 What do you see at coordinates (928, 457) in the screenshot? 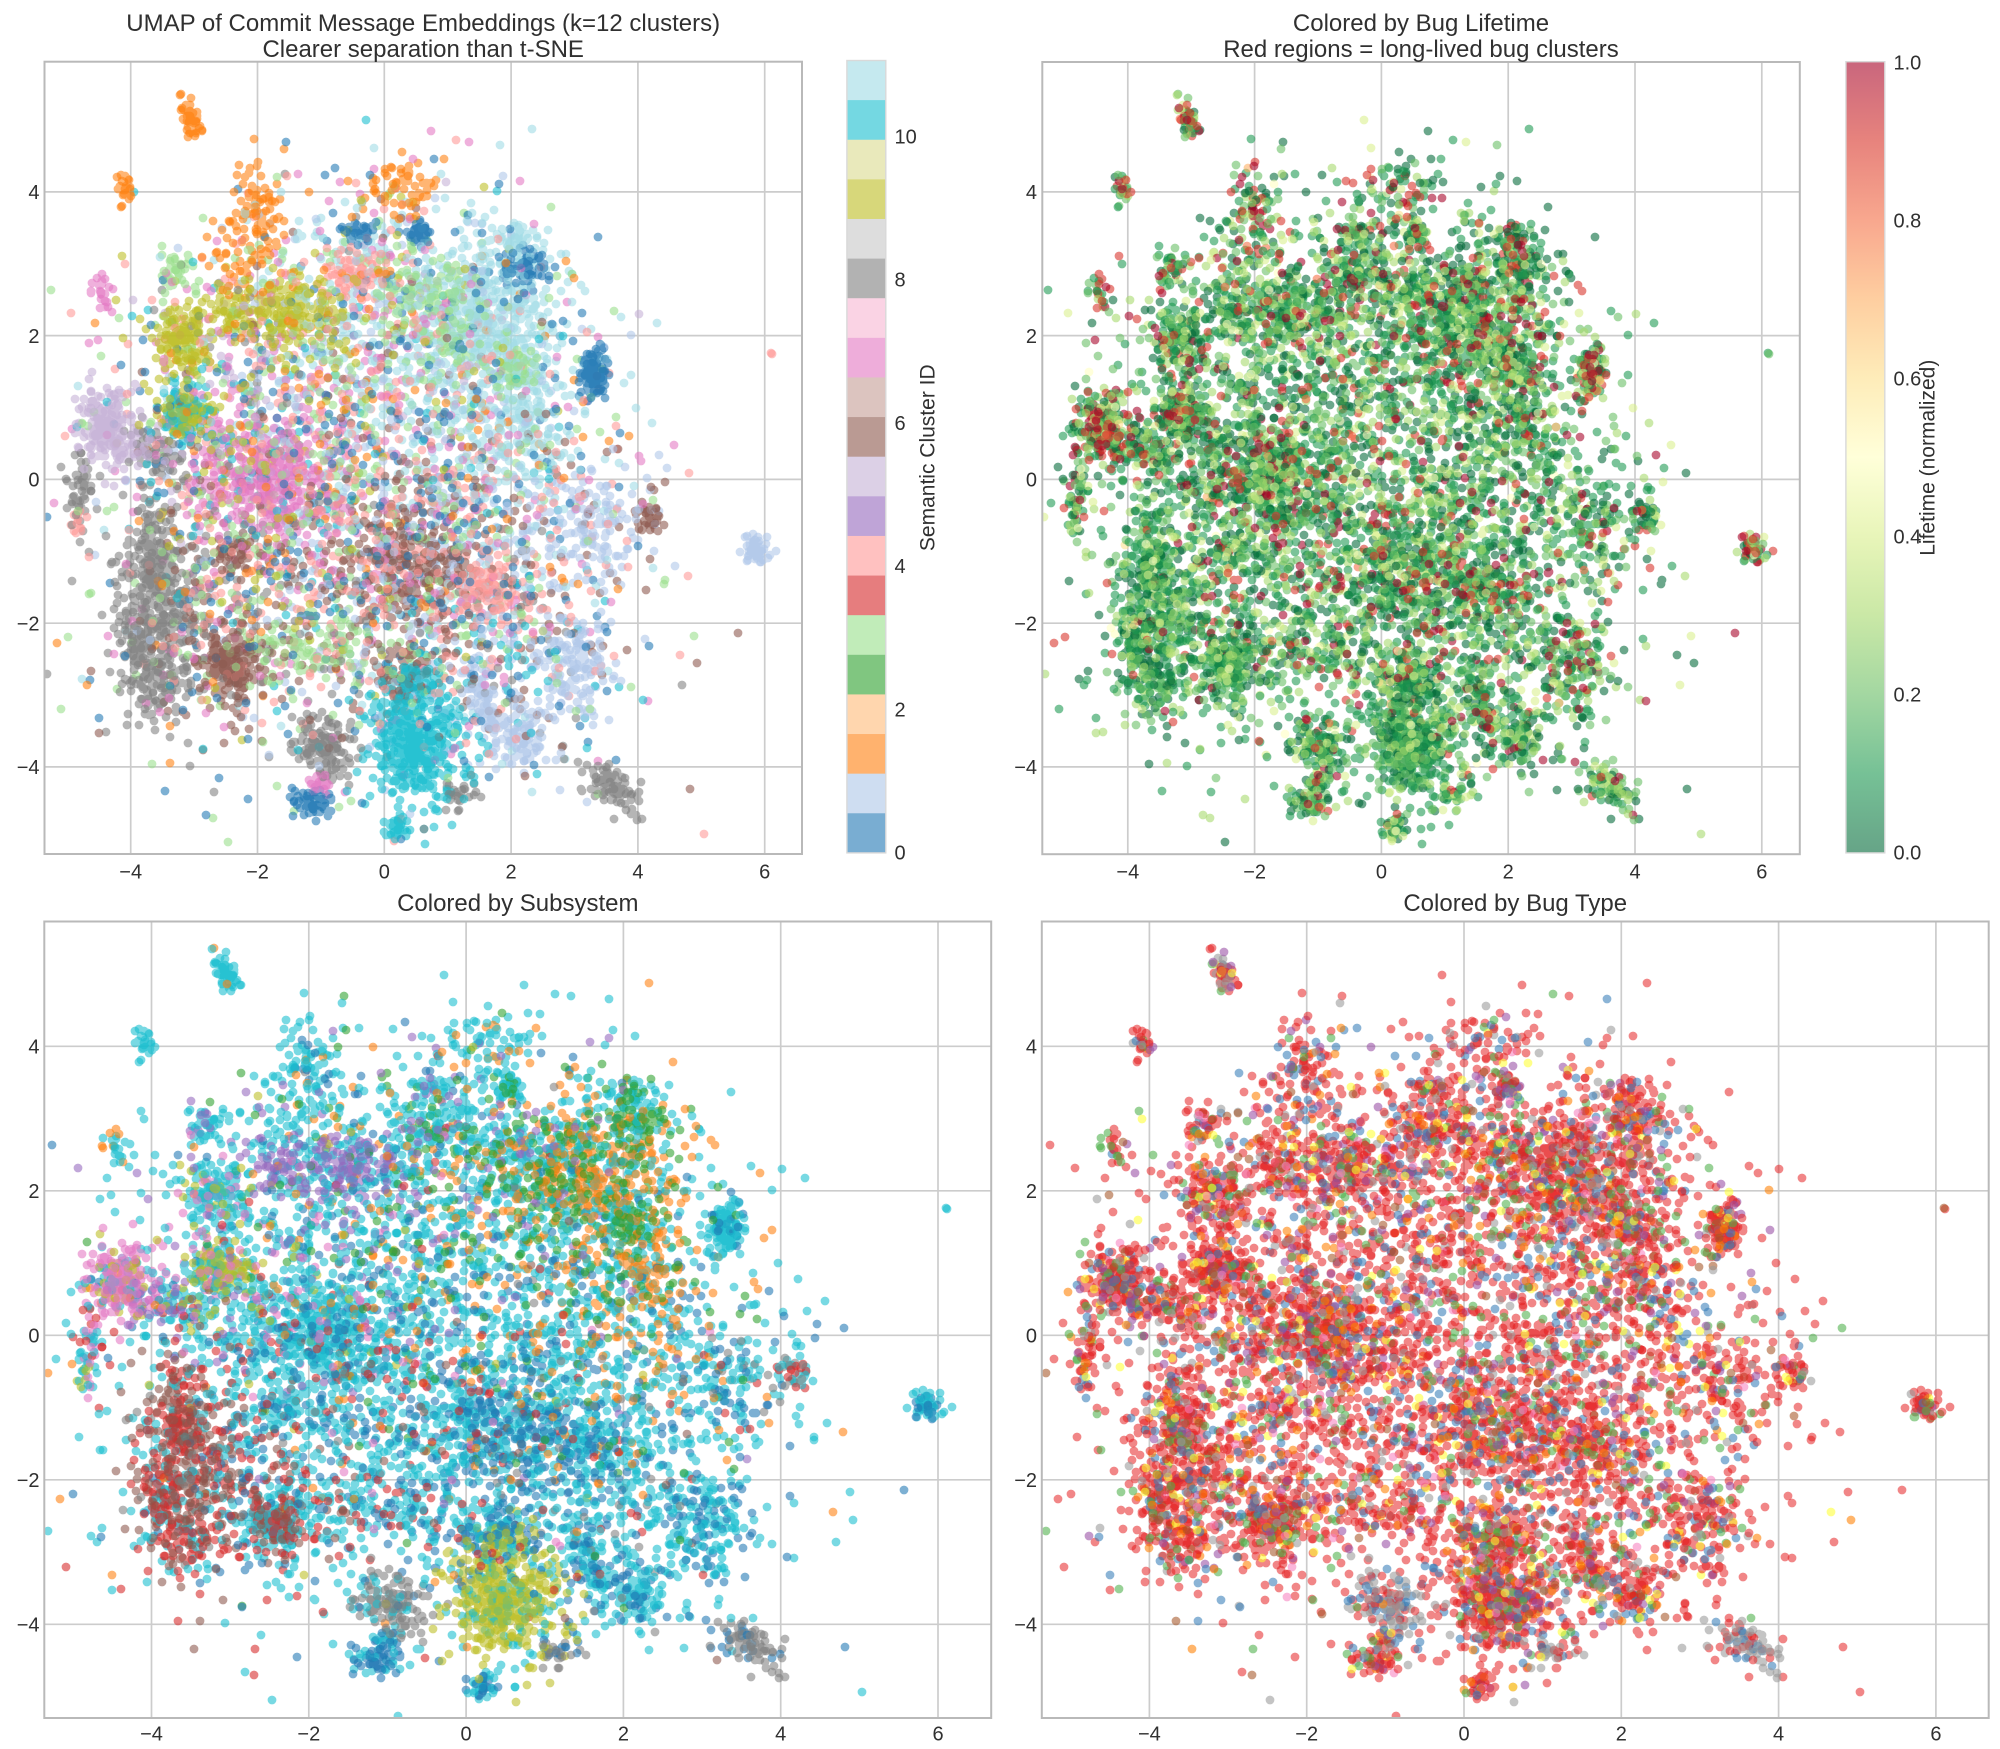
I see `svg-text: Semantic Cluster ID` at bounding box center [928, 457].